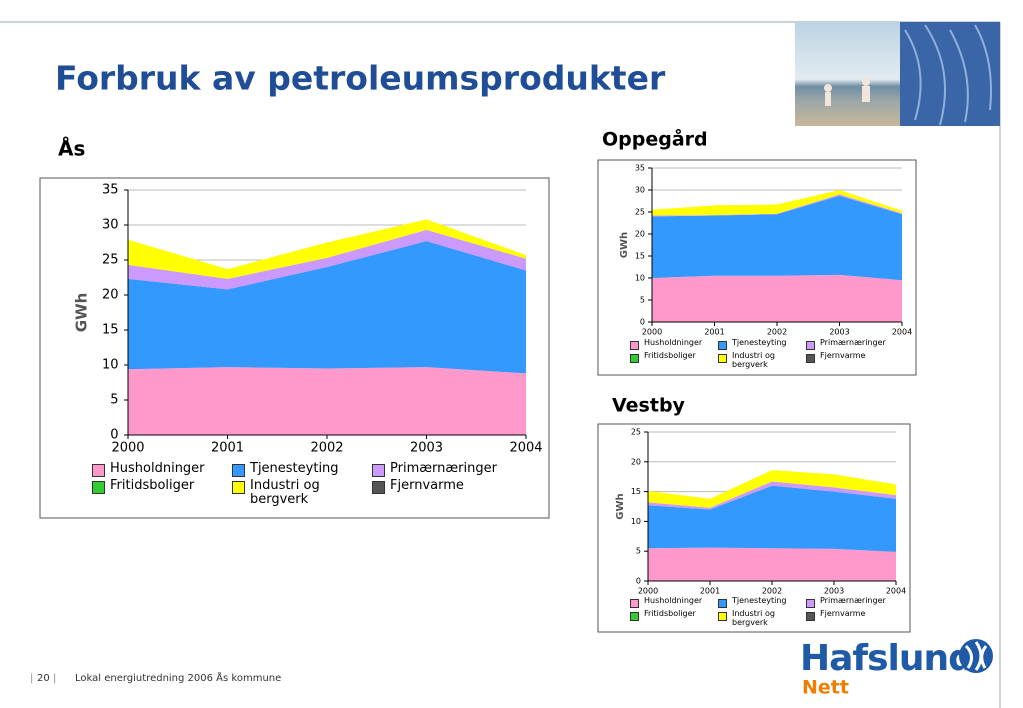 Image resolution: width=1023 pixels, height=708 pixels. Describe the element at coordinates (950, 74) in the screenshot. I see `photo-pattern` at that location.